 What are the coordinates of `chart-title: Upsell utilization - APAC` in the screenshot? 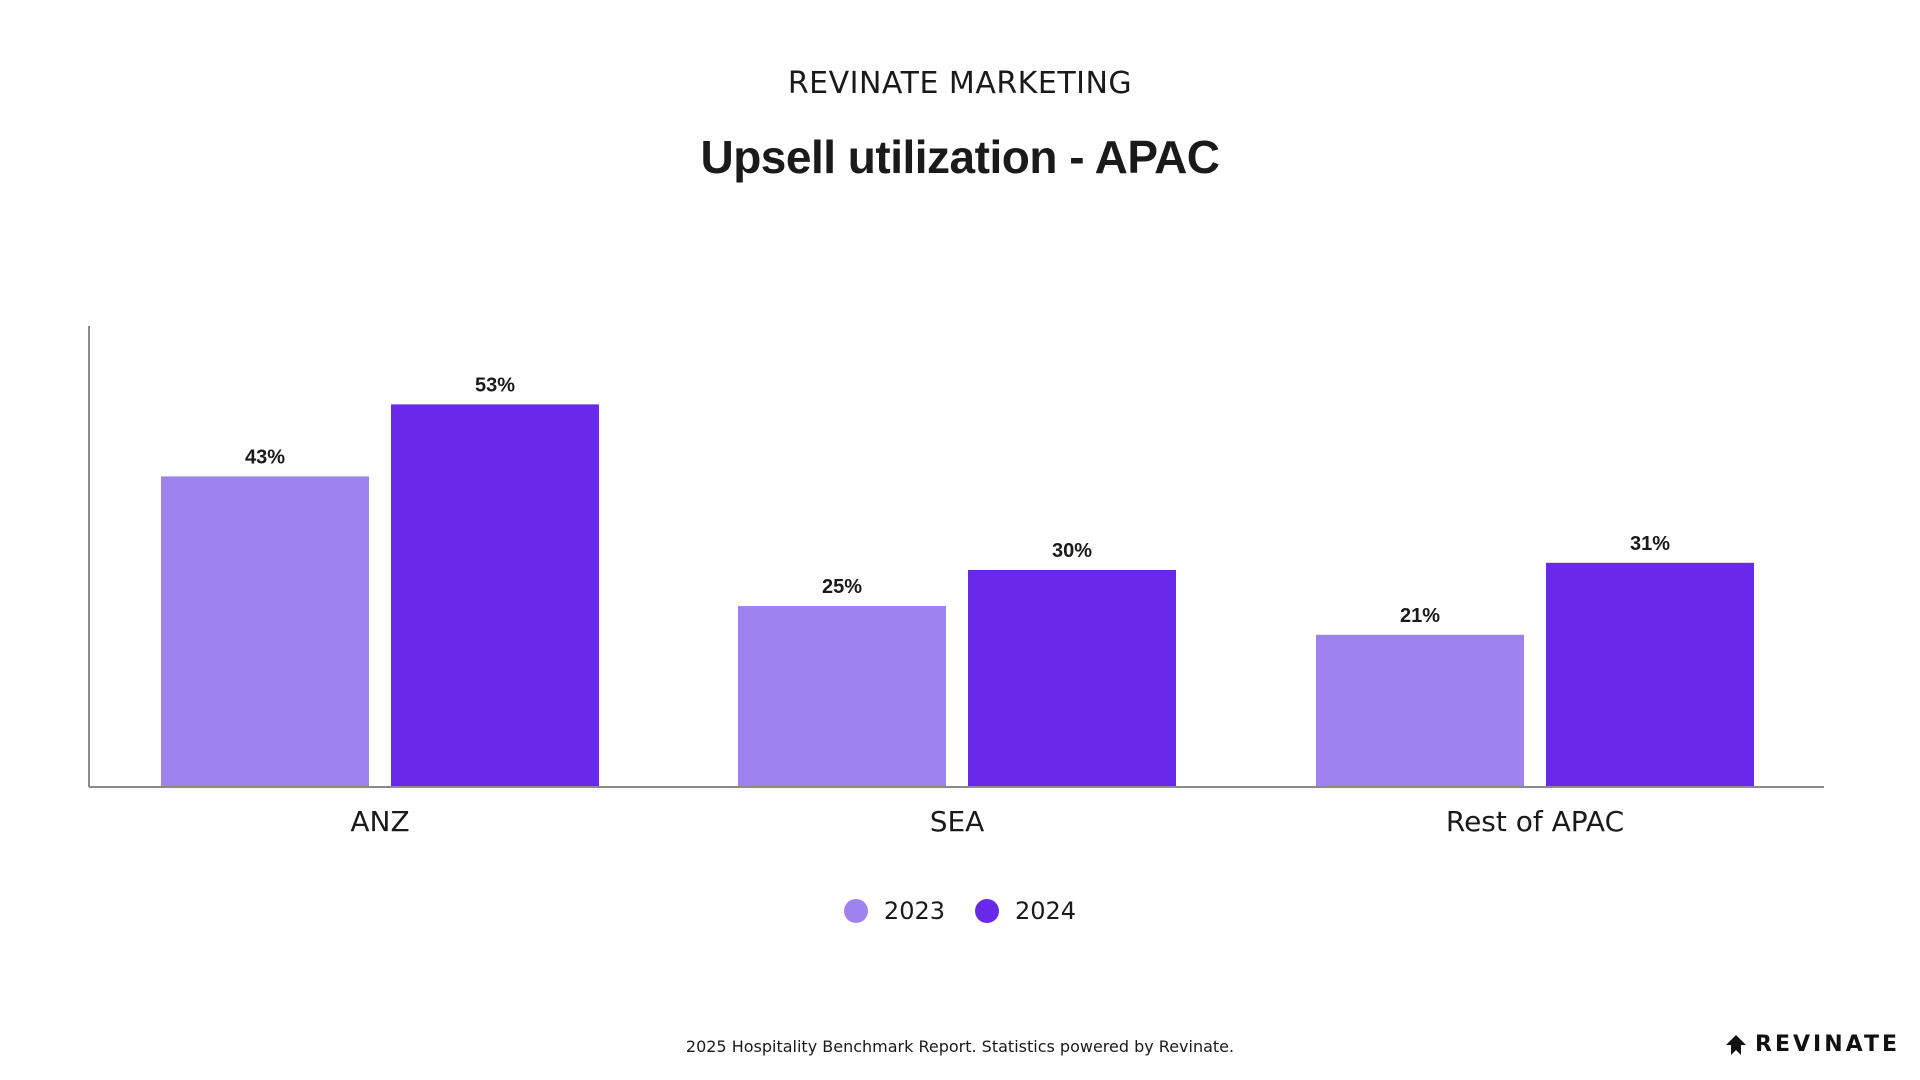 It's located at (960, 157).